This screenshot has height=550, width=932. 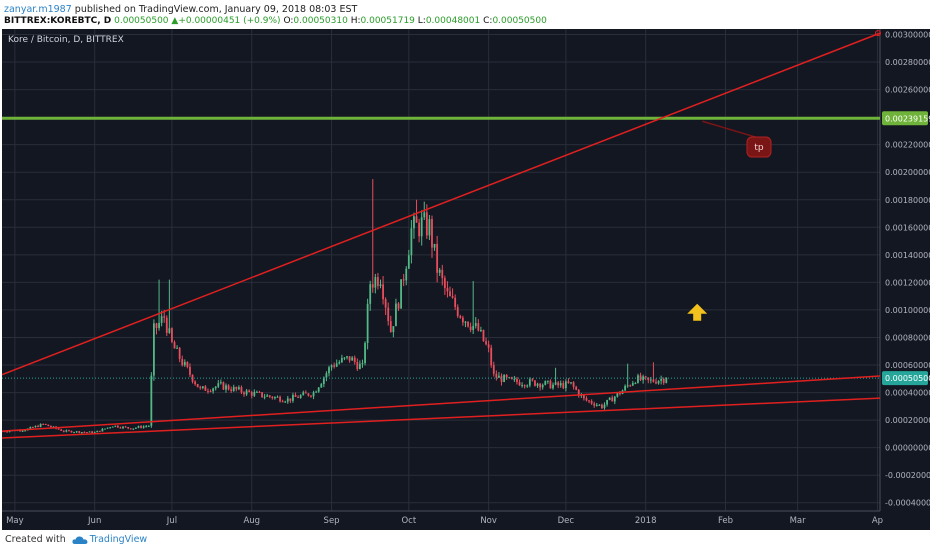 What do you see at coordinates (408, 521) in the screenshot?
I see `x-tick-label: Oct` at bounding box center [408, 521].